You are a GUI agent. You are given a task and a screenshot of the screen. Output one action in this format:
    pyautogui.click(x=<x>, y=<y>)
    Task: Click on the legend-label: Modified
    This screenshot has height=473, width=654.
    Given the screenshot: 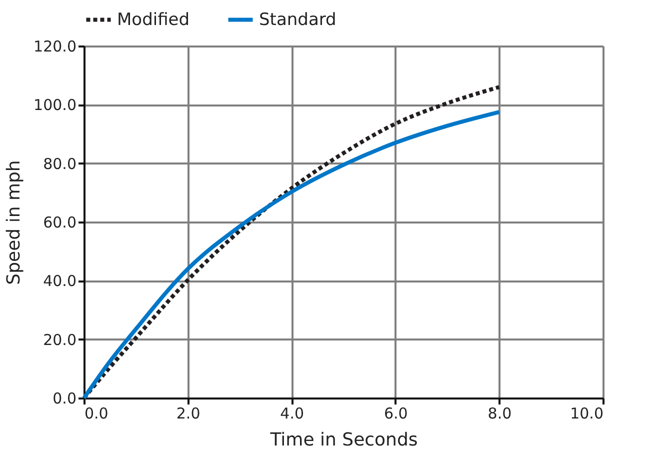 What is the action you would take?
    pyautogui.click(x=153, y=20)
    